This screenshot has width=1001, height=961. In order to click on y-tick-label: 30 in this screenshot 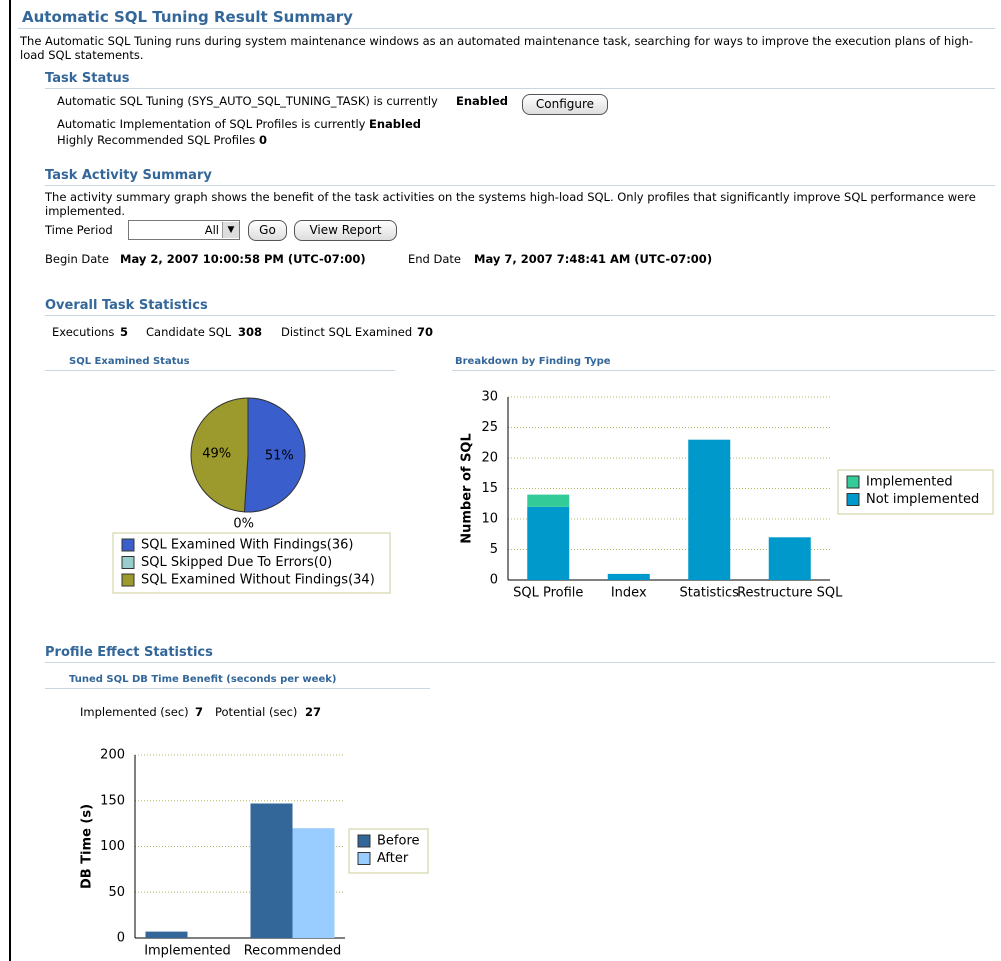, I will do `click(489, 397)`.